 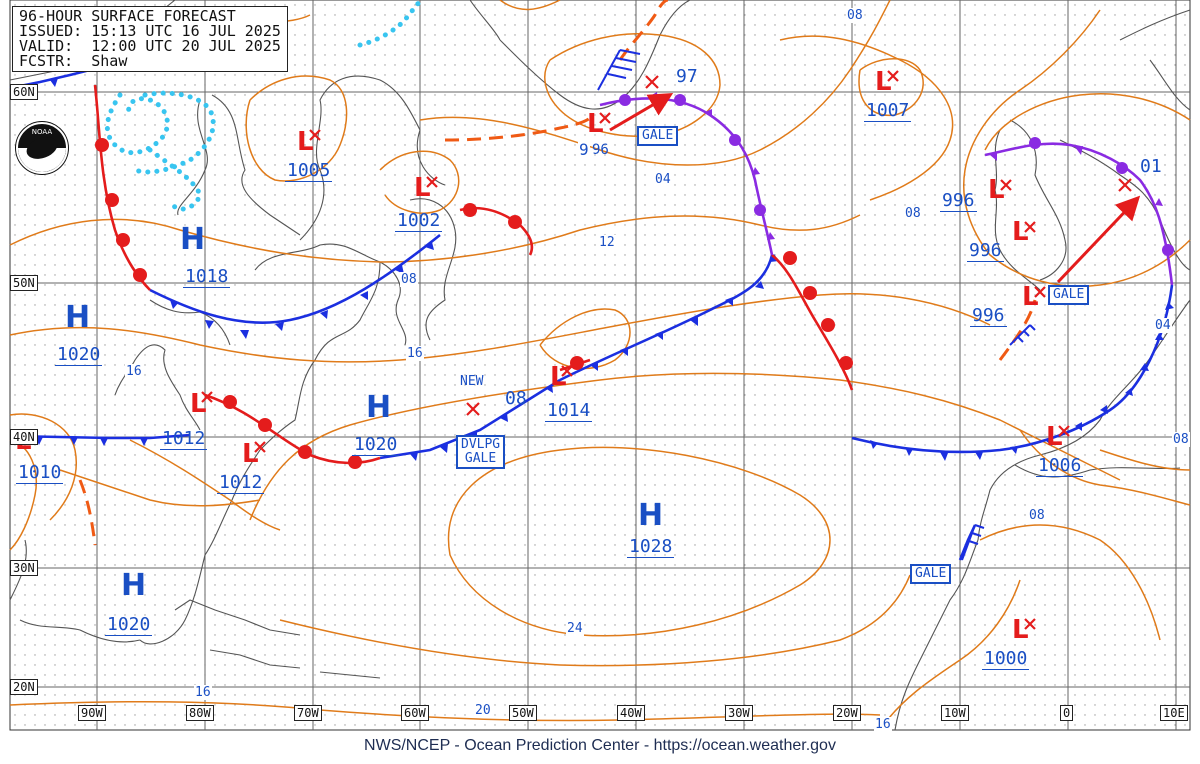 I want to click on lat-label: 60N, so click(x=24, y=92).